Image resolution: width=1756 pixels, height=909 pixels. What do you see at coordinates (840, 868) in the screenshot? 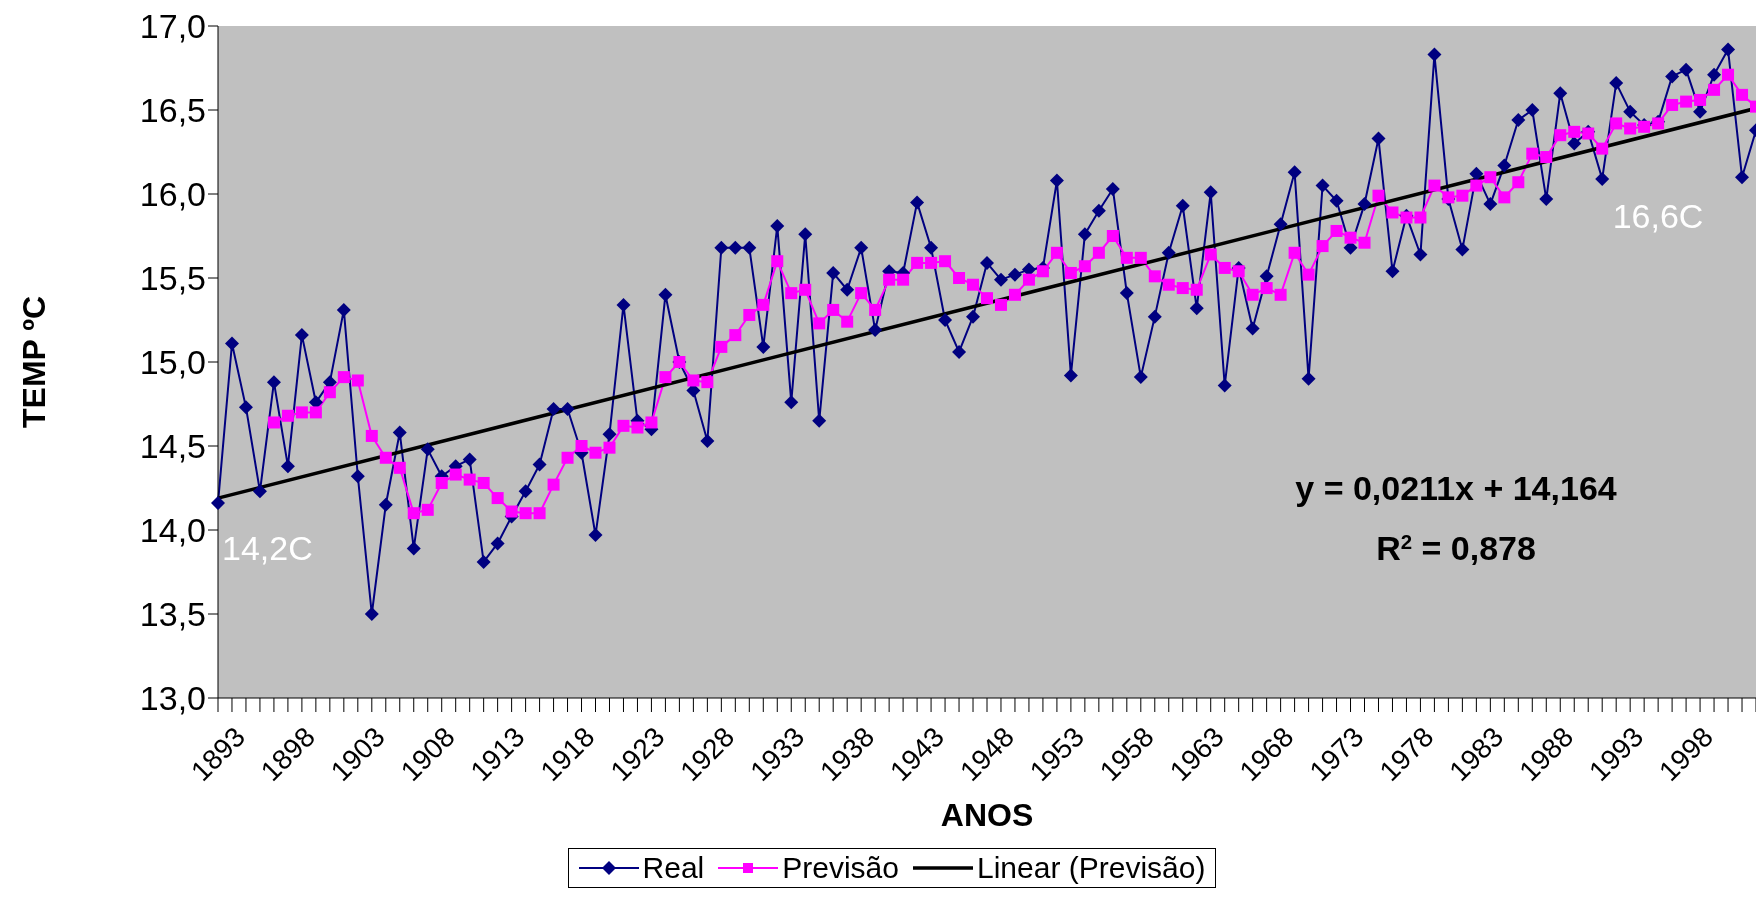
I see `legend-label: Previsão` at bounding box center [840, 868].